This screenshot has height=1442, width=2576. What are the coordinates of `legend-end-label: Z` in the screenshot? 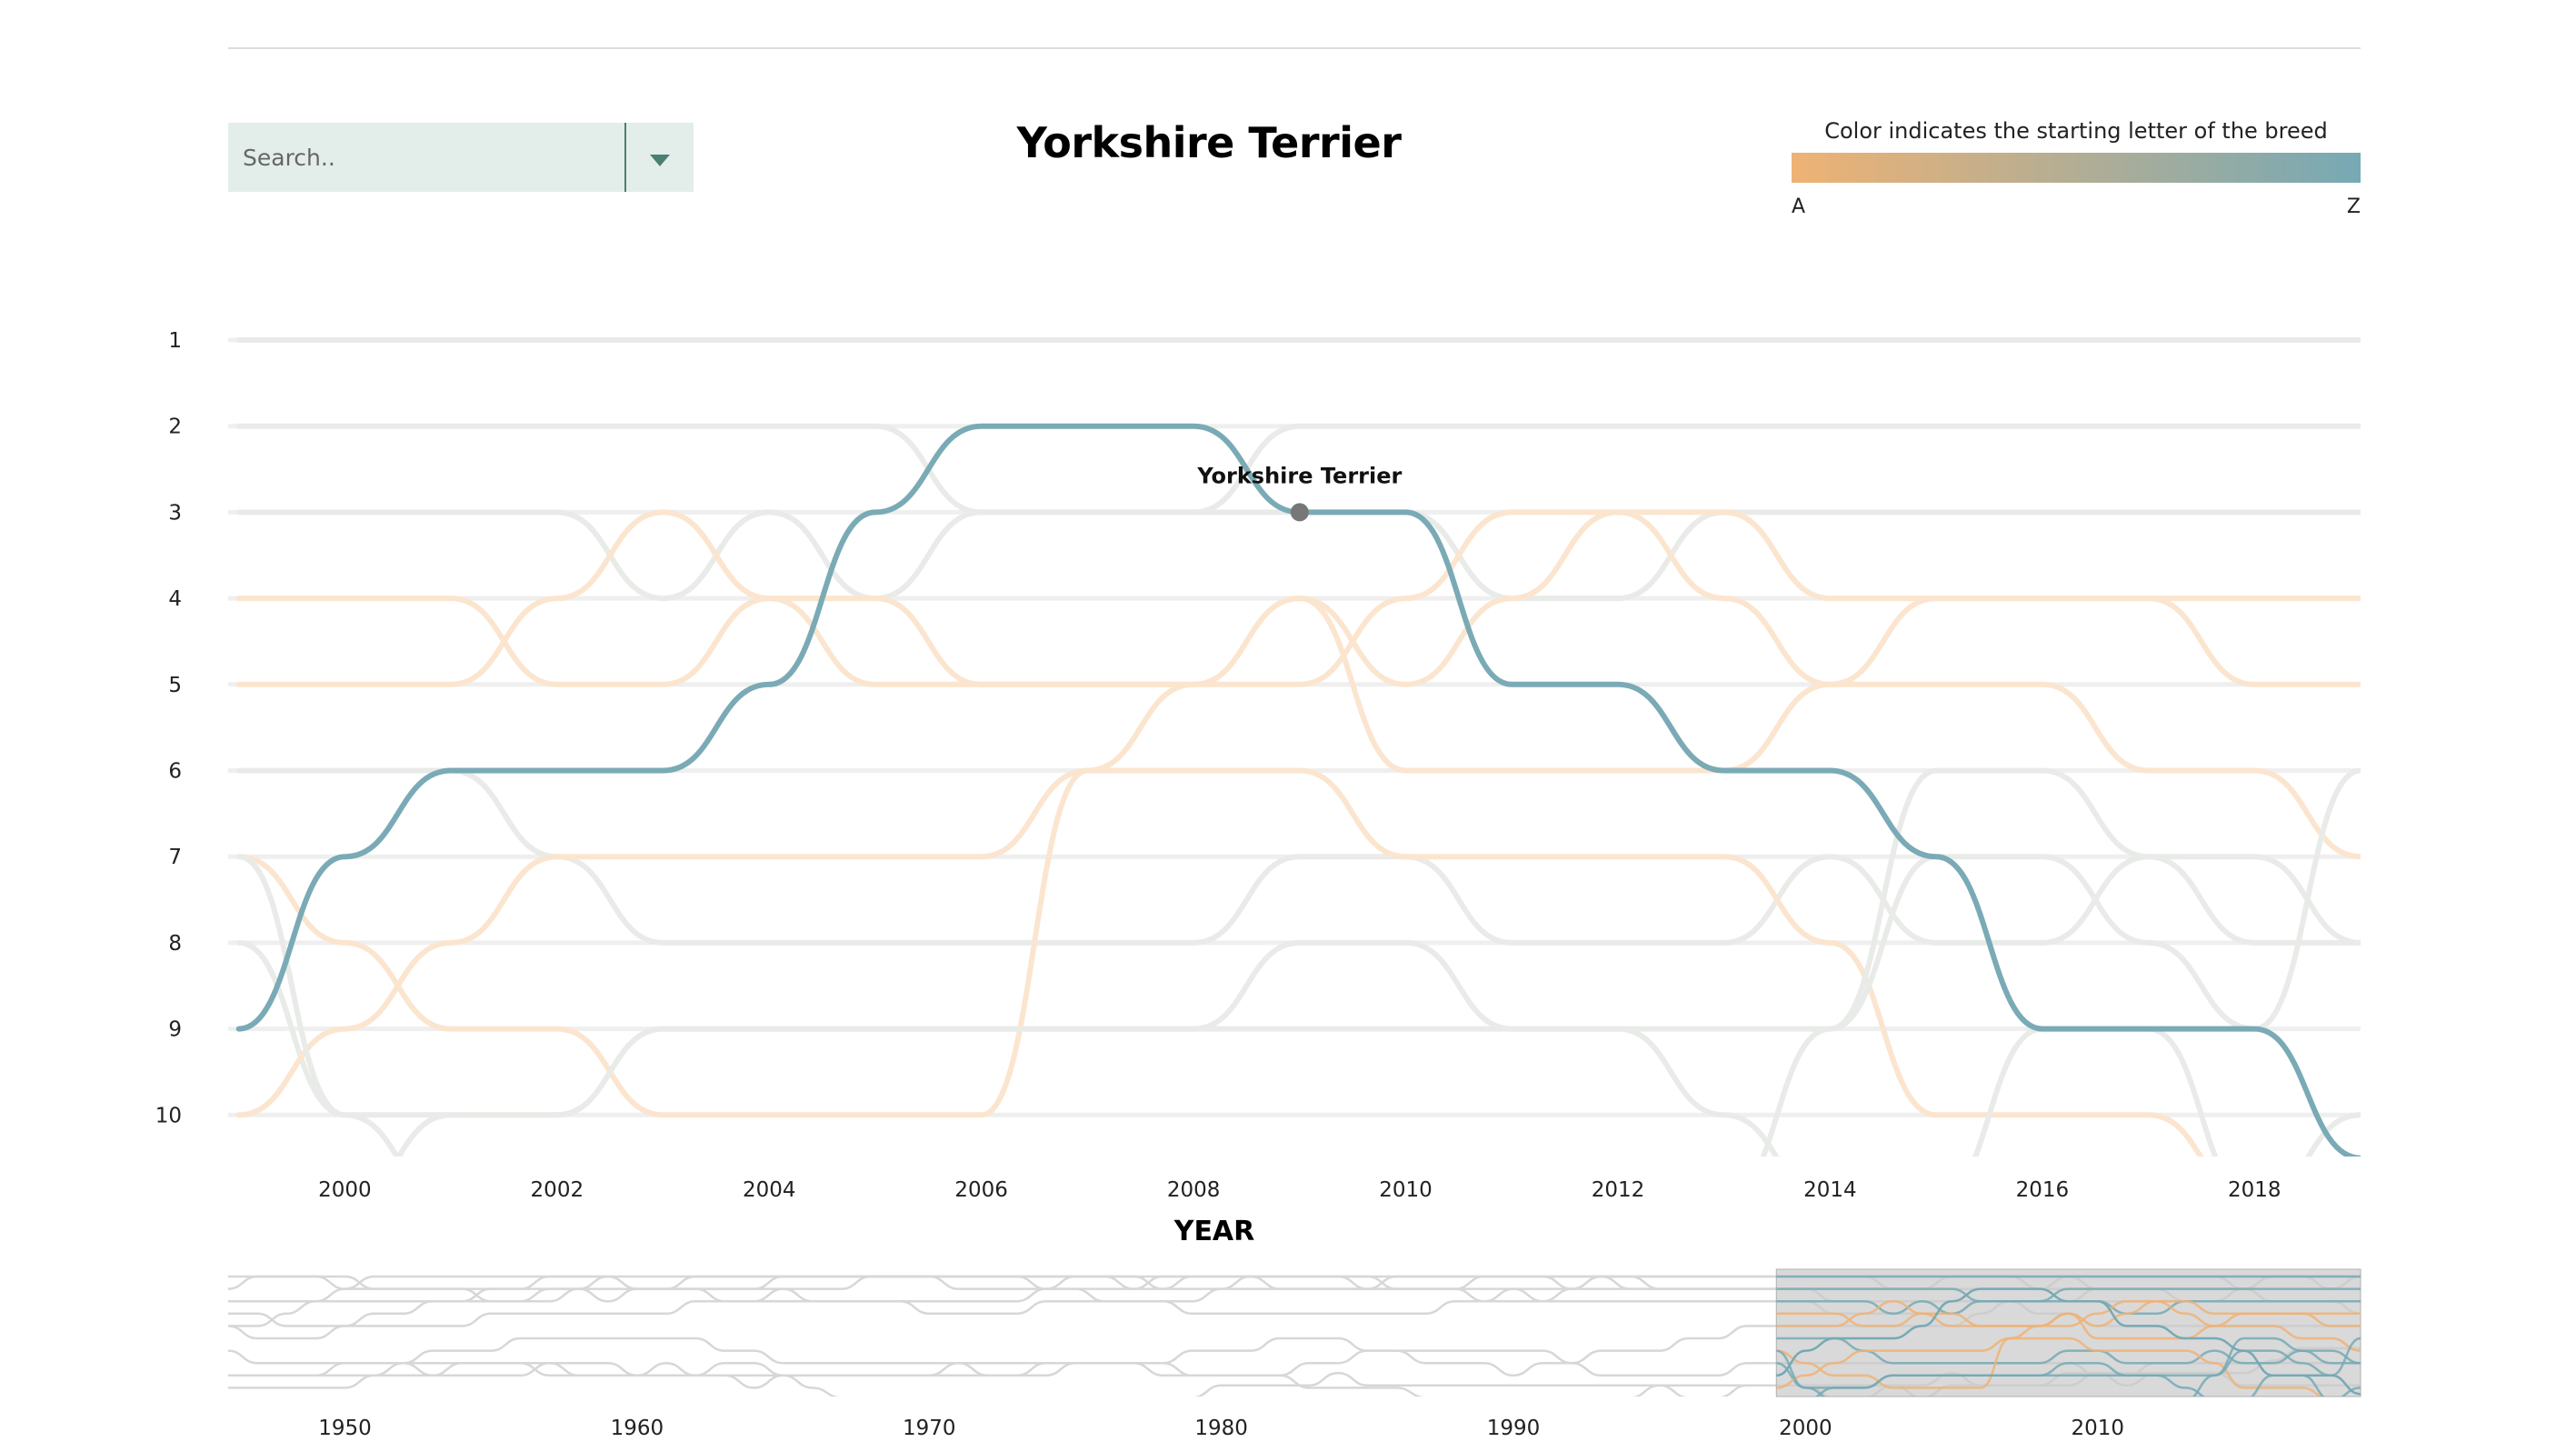 It's located at (2353, 206).